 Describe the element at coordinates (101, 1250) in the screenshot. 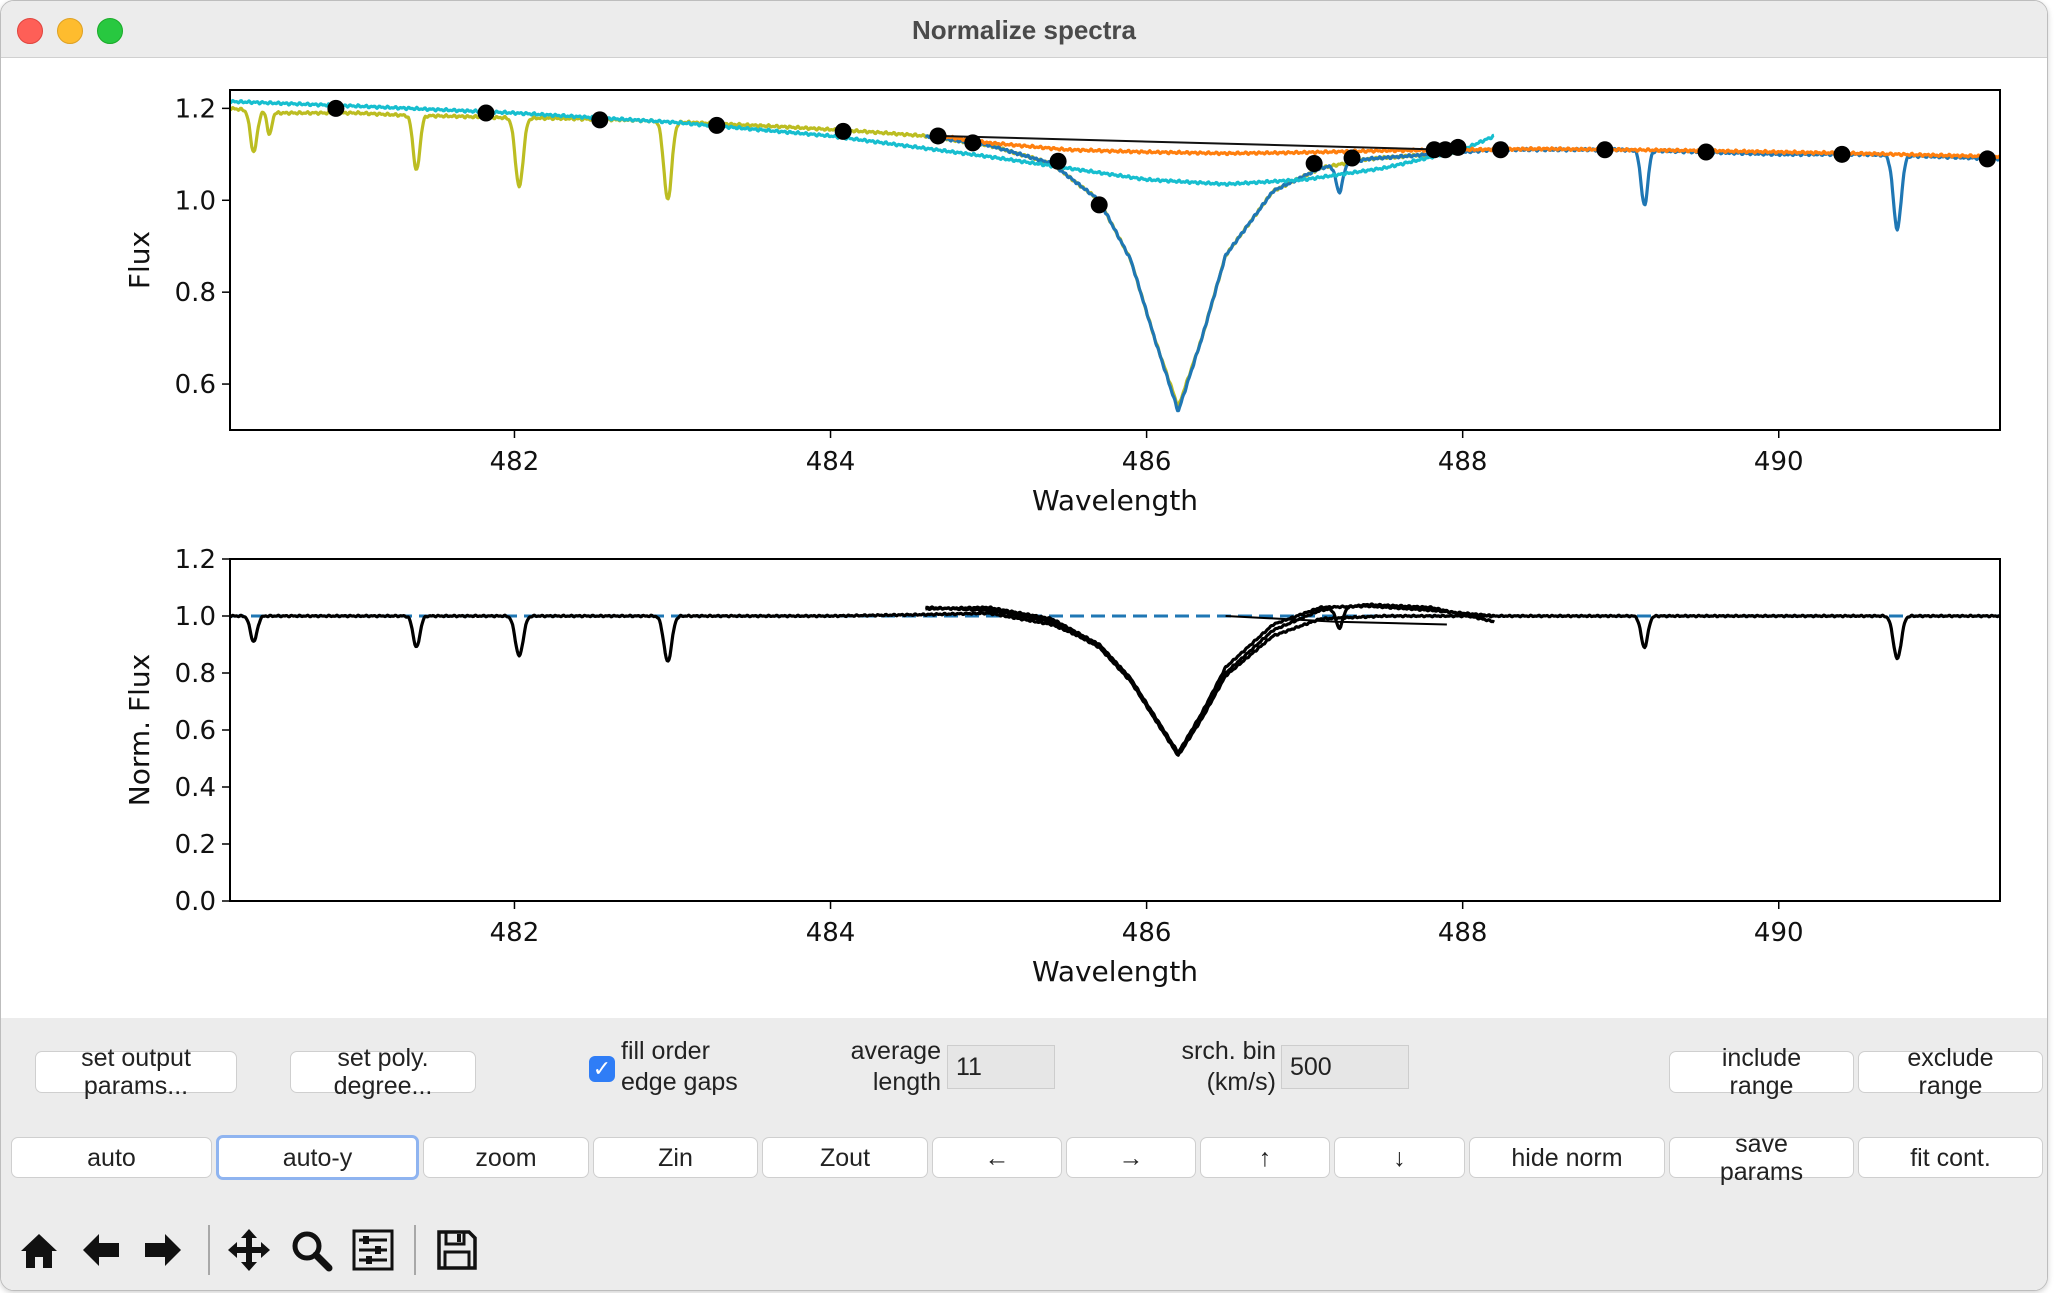

I see `back-icon` at that location.